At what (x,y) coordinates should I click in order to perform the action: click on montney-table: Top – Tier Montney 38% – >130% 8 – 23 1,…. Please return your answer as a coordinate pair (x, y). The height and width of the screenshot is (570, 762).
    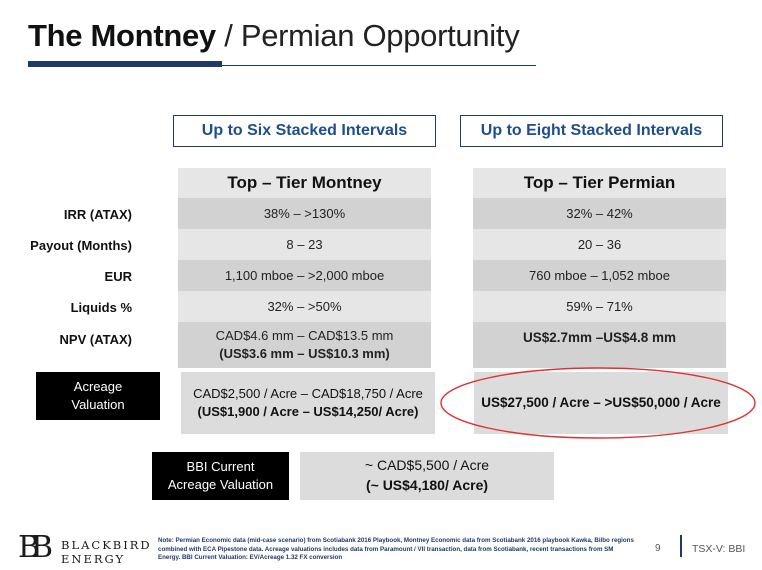
    Looking at the image, I should click on (304, 268).